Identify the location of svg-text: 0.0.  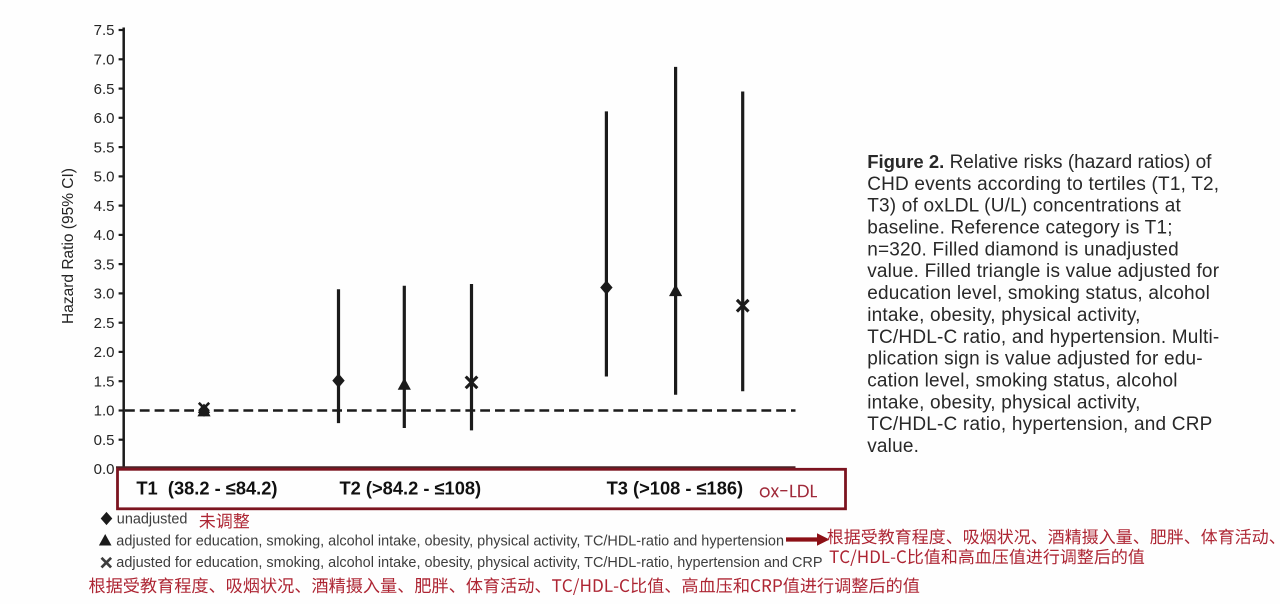
(104, 469).